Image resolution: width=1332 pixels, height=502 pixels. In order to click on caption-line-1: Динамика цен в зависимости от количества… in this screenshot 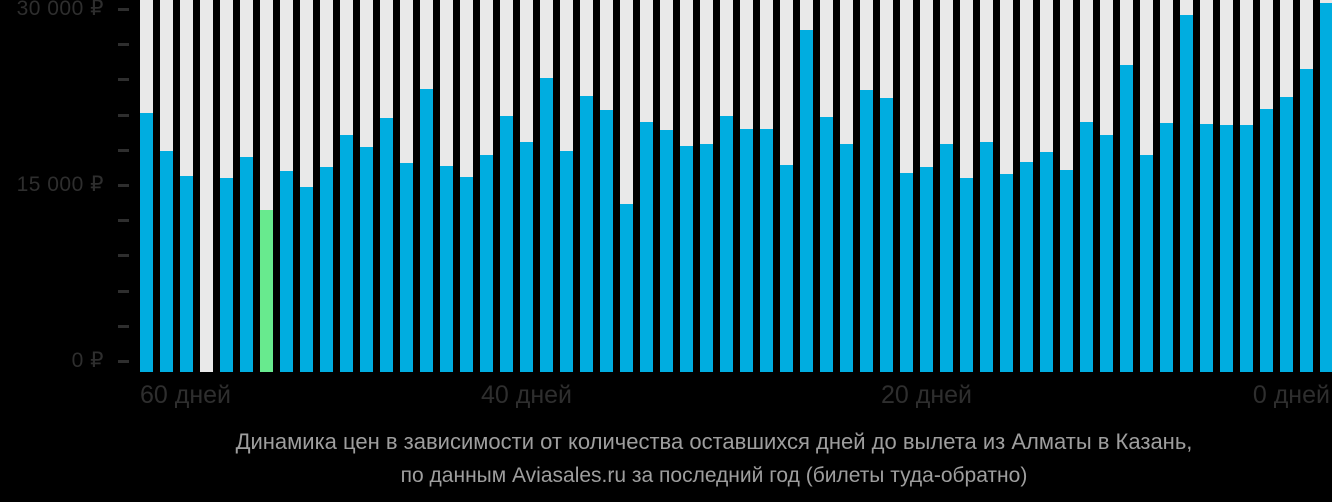, I will do `click(714, 441)`.